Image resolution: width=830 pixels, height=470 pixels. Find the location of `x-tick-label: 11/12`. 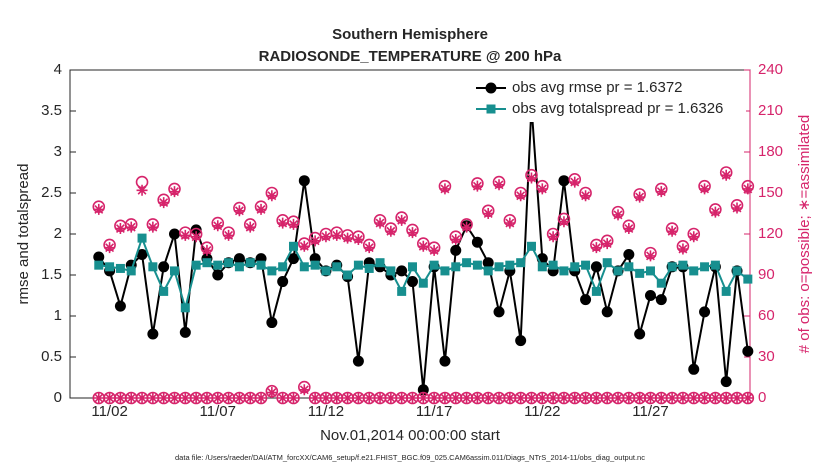

x-tick-label: 11/12 is located at coordinates (326, 411).